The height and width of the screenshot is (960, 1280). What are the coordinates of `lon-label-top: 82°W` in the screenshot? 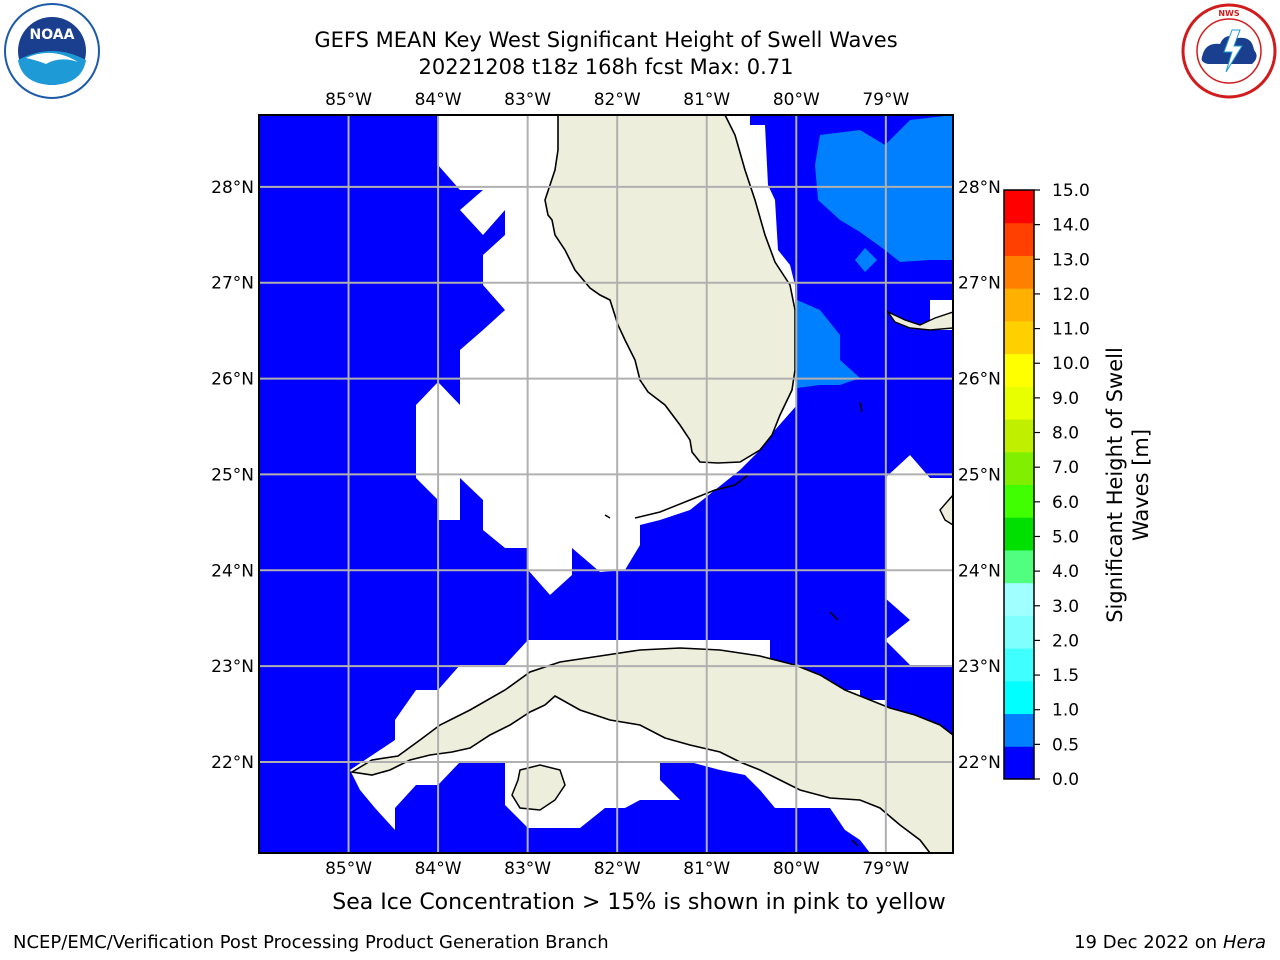 It's located at (617, 100).